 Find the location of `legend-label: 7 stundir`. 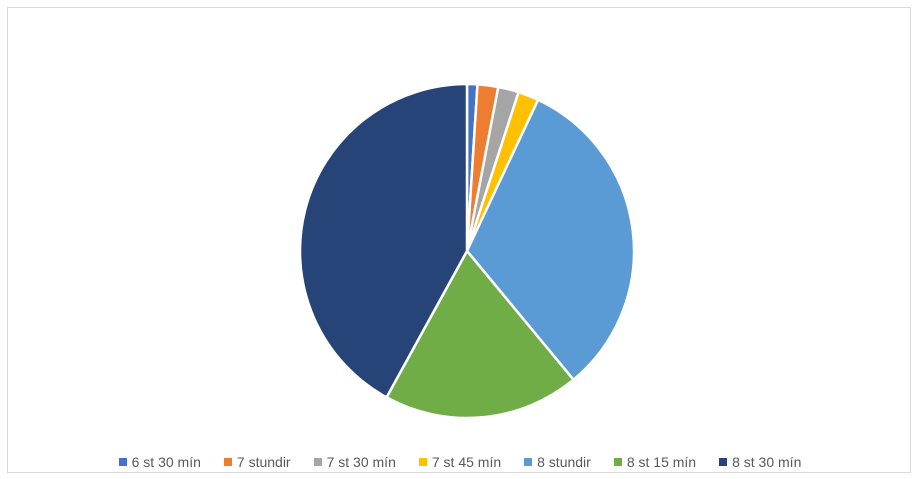

legend-label: 7 stundir is located at coordinates (263, 462).